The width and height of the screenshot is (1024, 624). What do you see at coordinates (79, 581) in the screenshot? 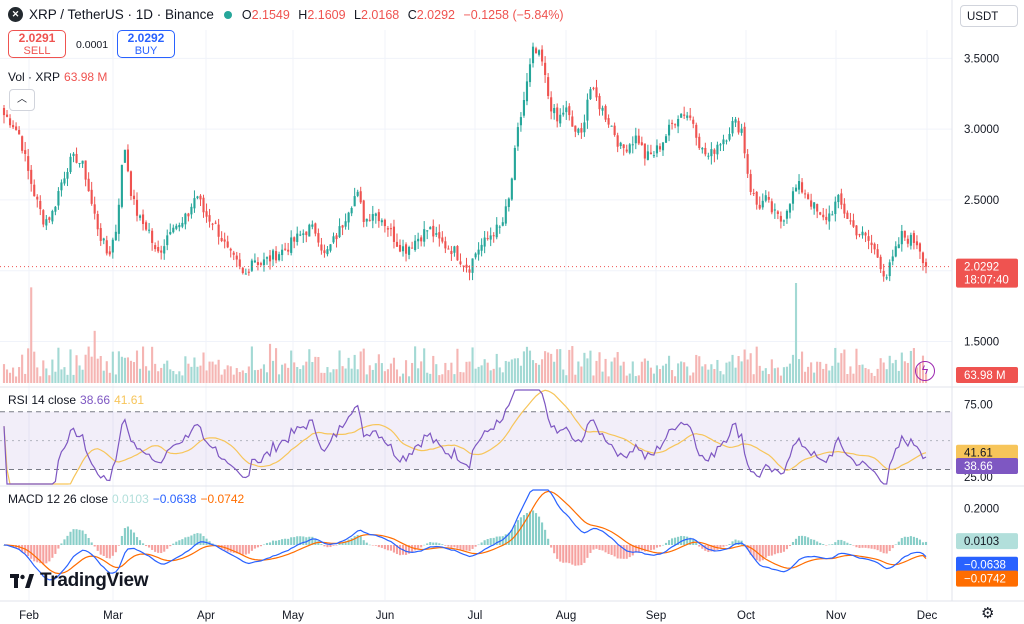
I see `tradingview-logo: TradingView` at bounding box center [79, 581].